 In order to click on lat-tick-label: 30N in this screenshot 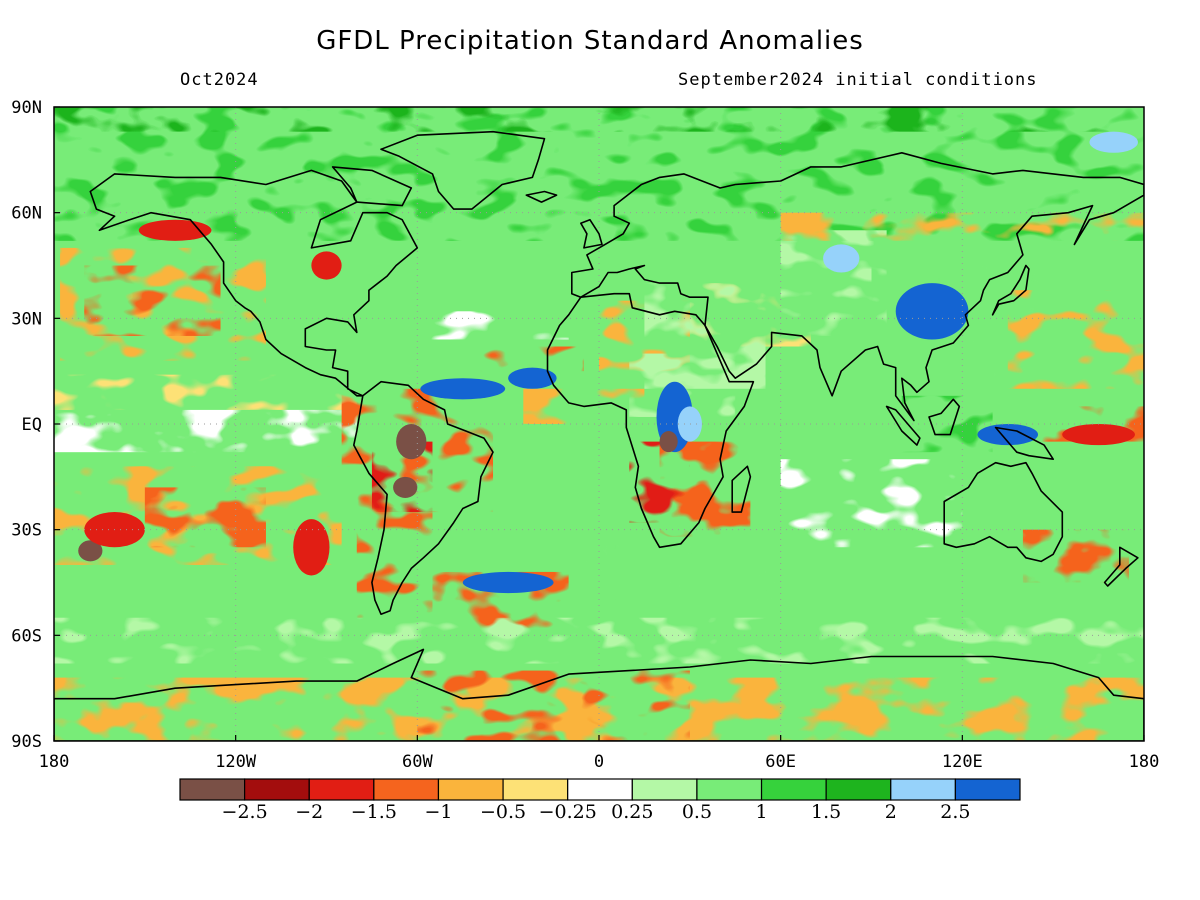, I will do `click(26, 319)`.